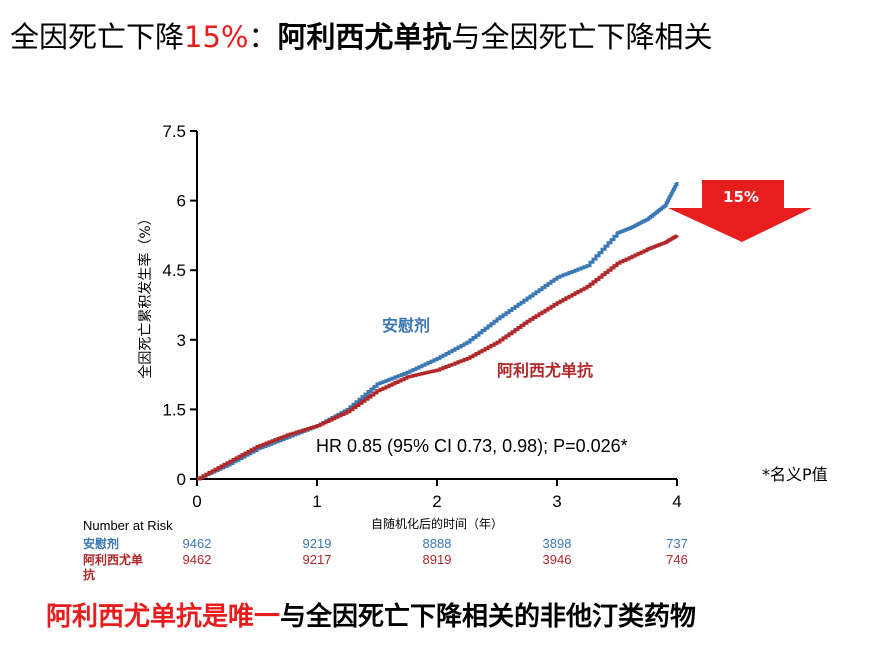 The image size is (876, 645). Describe the element at coordinates (181, 340) in the screenshot. I see `y-tick-label: 3` at that location.